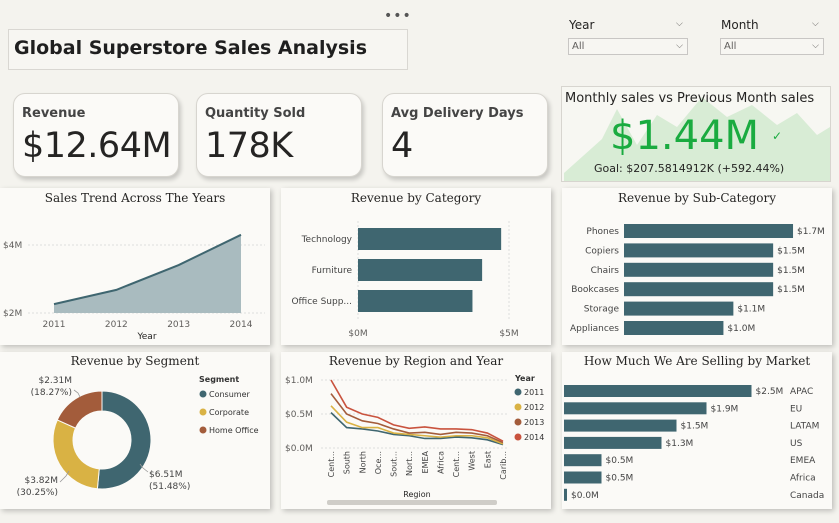  Describe the element at coordinates (804, 427) in the screenshot. I see `category-label: LATAM` at that location.